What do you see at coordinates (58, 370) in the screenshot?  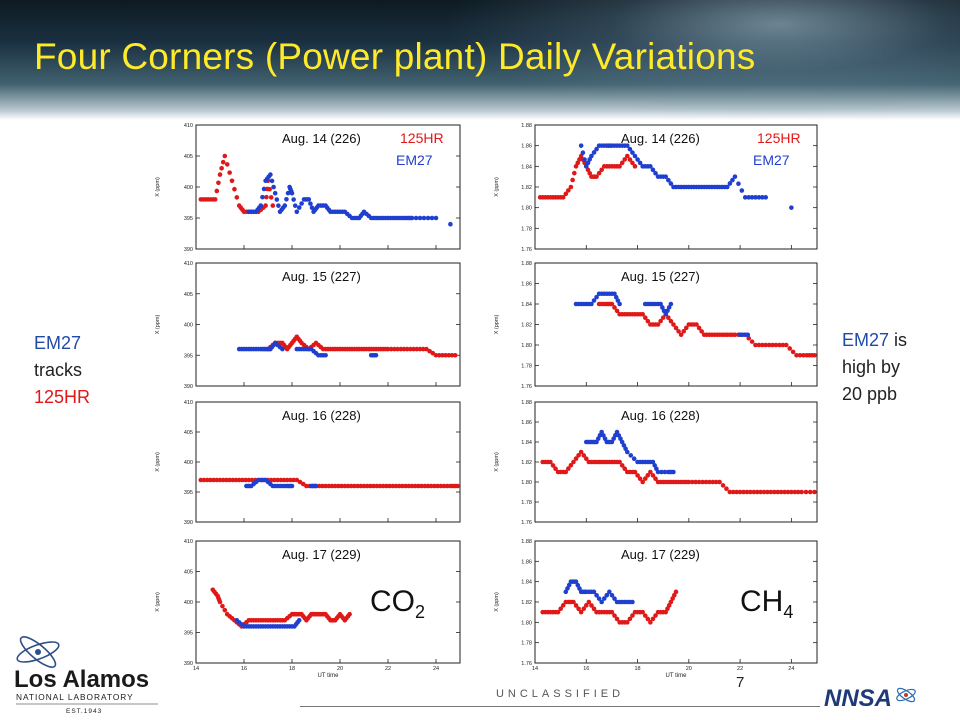 I see `note-left-line2: tracks` at bounding box center [58, 370].